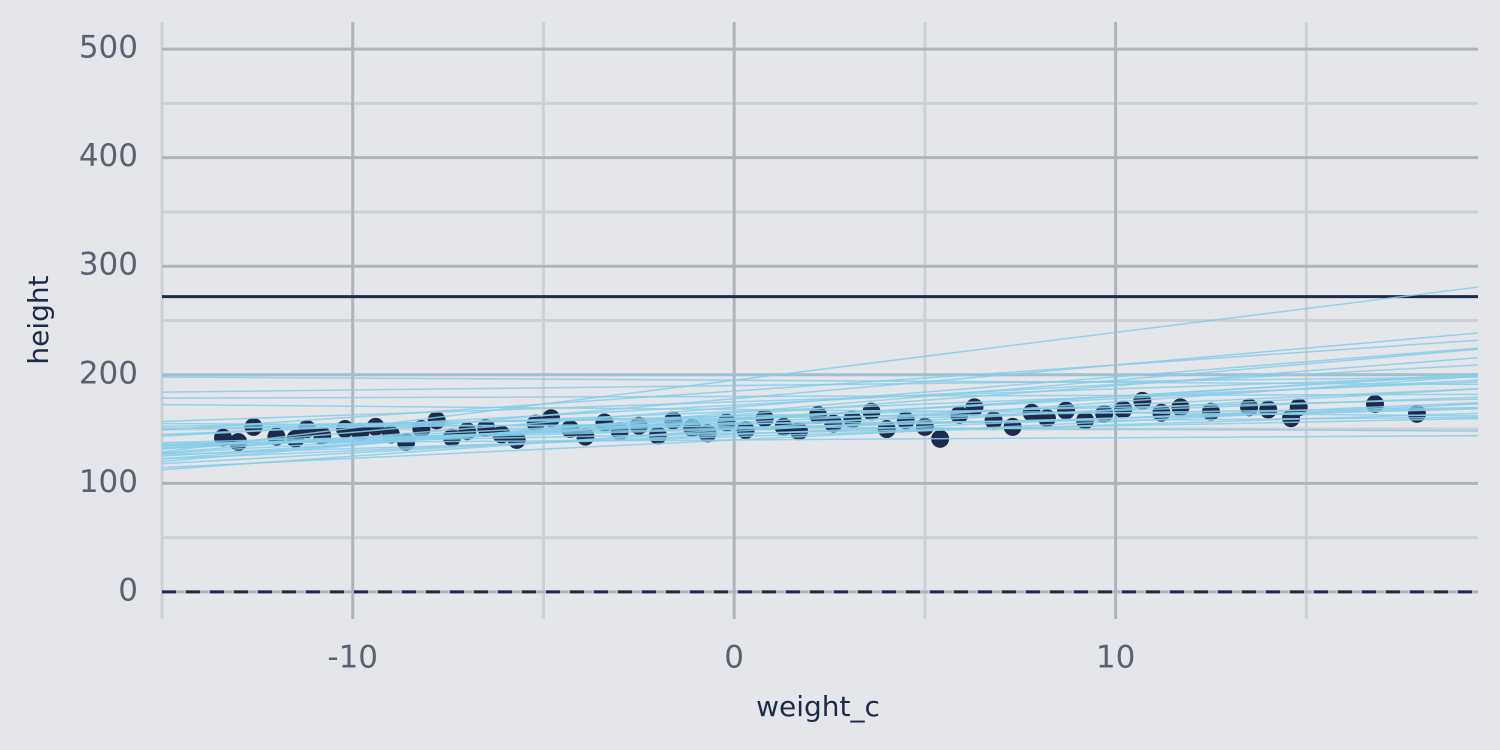 The height and width of the screenshot is (750, 1500). I want to click on y-axis-title: height, so click(38, 319).